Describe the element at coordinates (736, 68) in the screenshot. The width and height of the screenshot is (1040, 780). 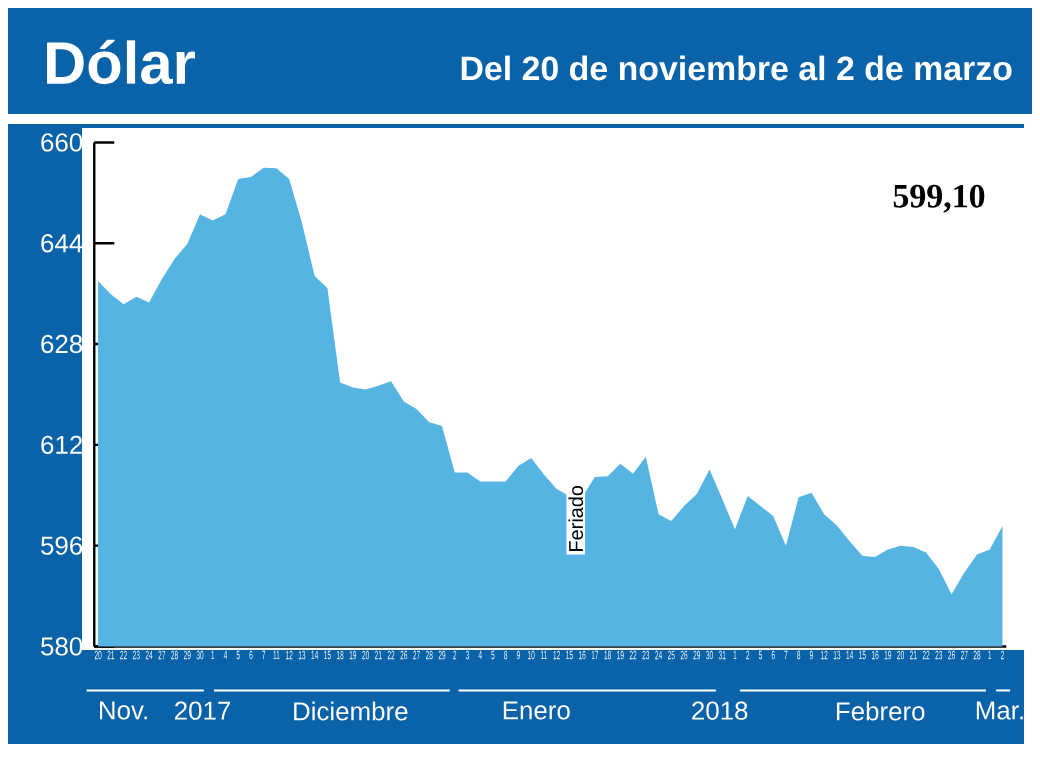
I see `chart-subtitle: Del 20 de noviembre al 2 de marzo` at that location.